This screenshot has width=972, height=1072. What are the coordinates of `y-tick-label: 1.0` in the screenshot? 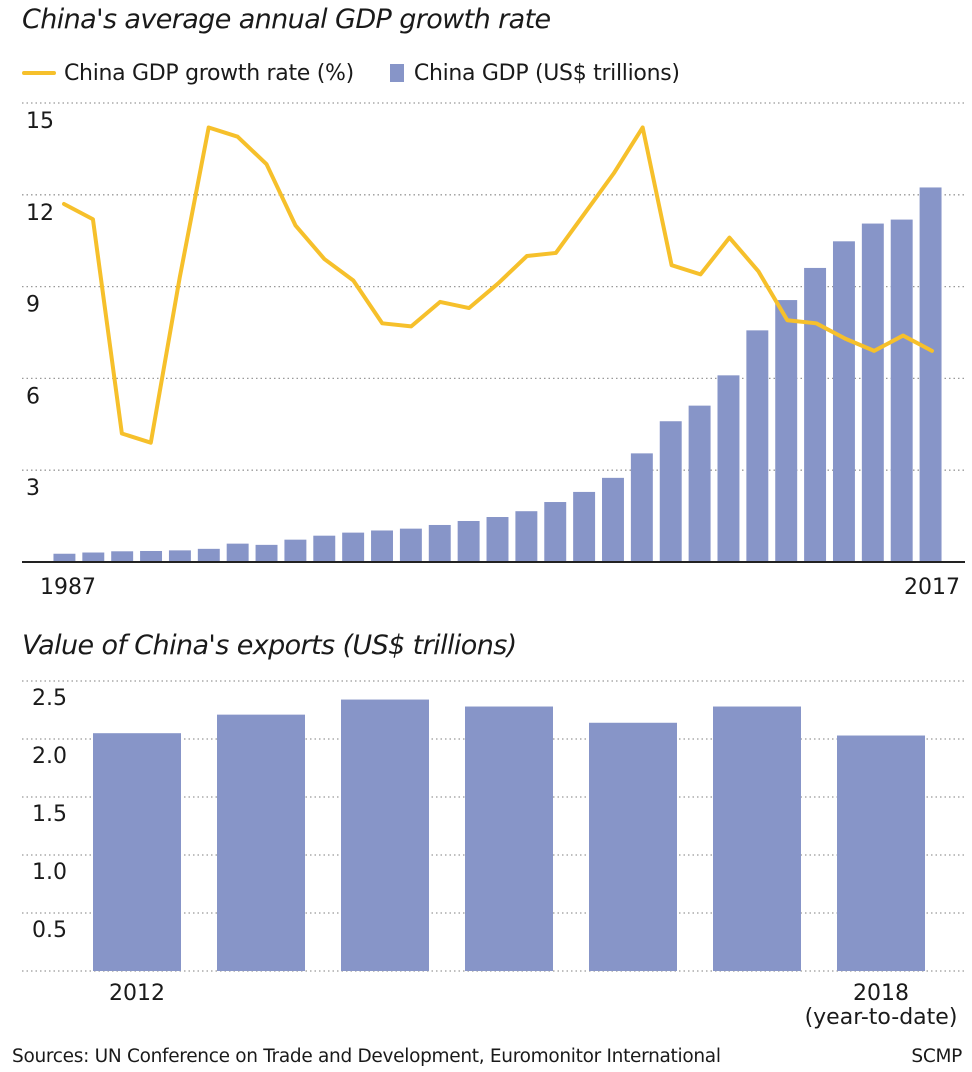 It's located at (49, 872).